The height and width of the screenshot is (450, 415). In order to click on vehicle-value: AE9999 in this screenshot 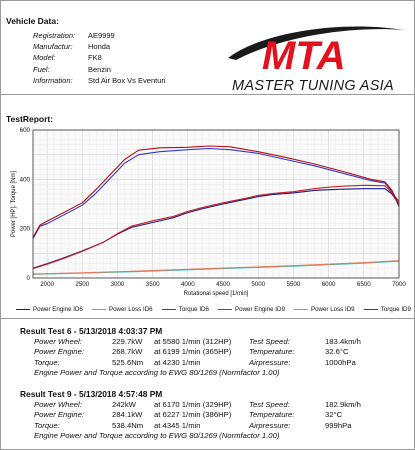, I will do `click(101, 35)`.